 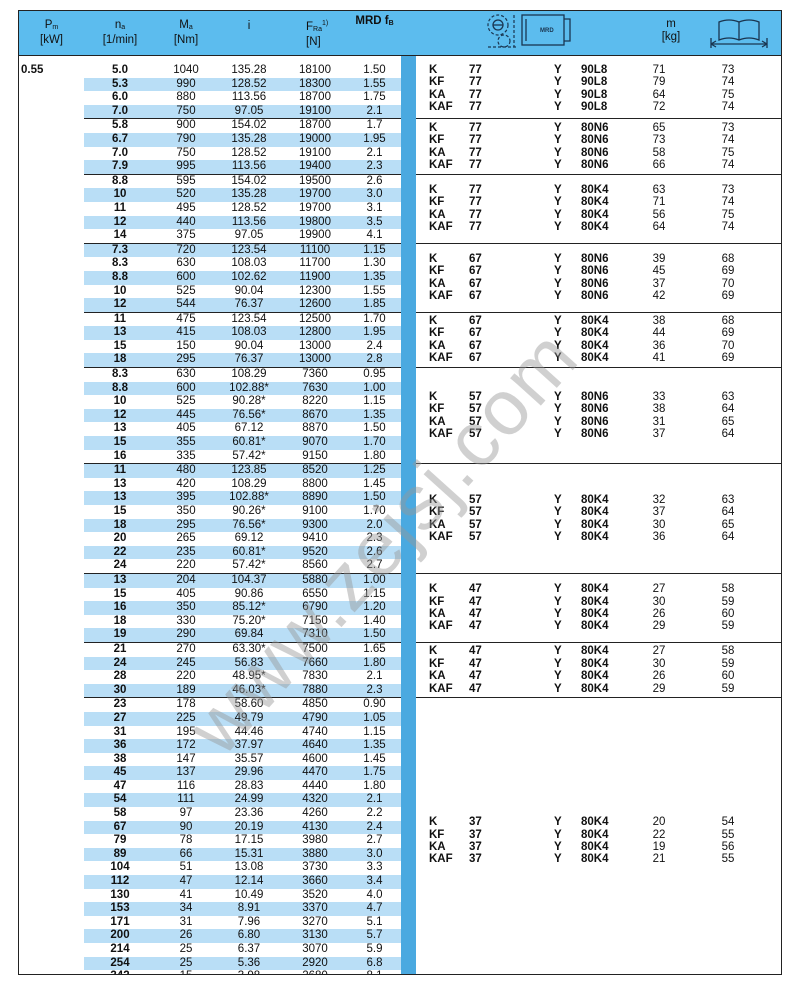 What do you see at coordinates (728, 676) in the screenshot?
I see `model-dimension: 60` at bounding box center [728, 676].